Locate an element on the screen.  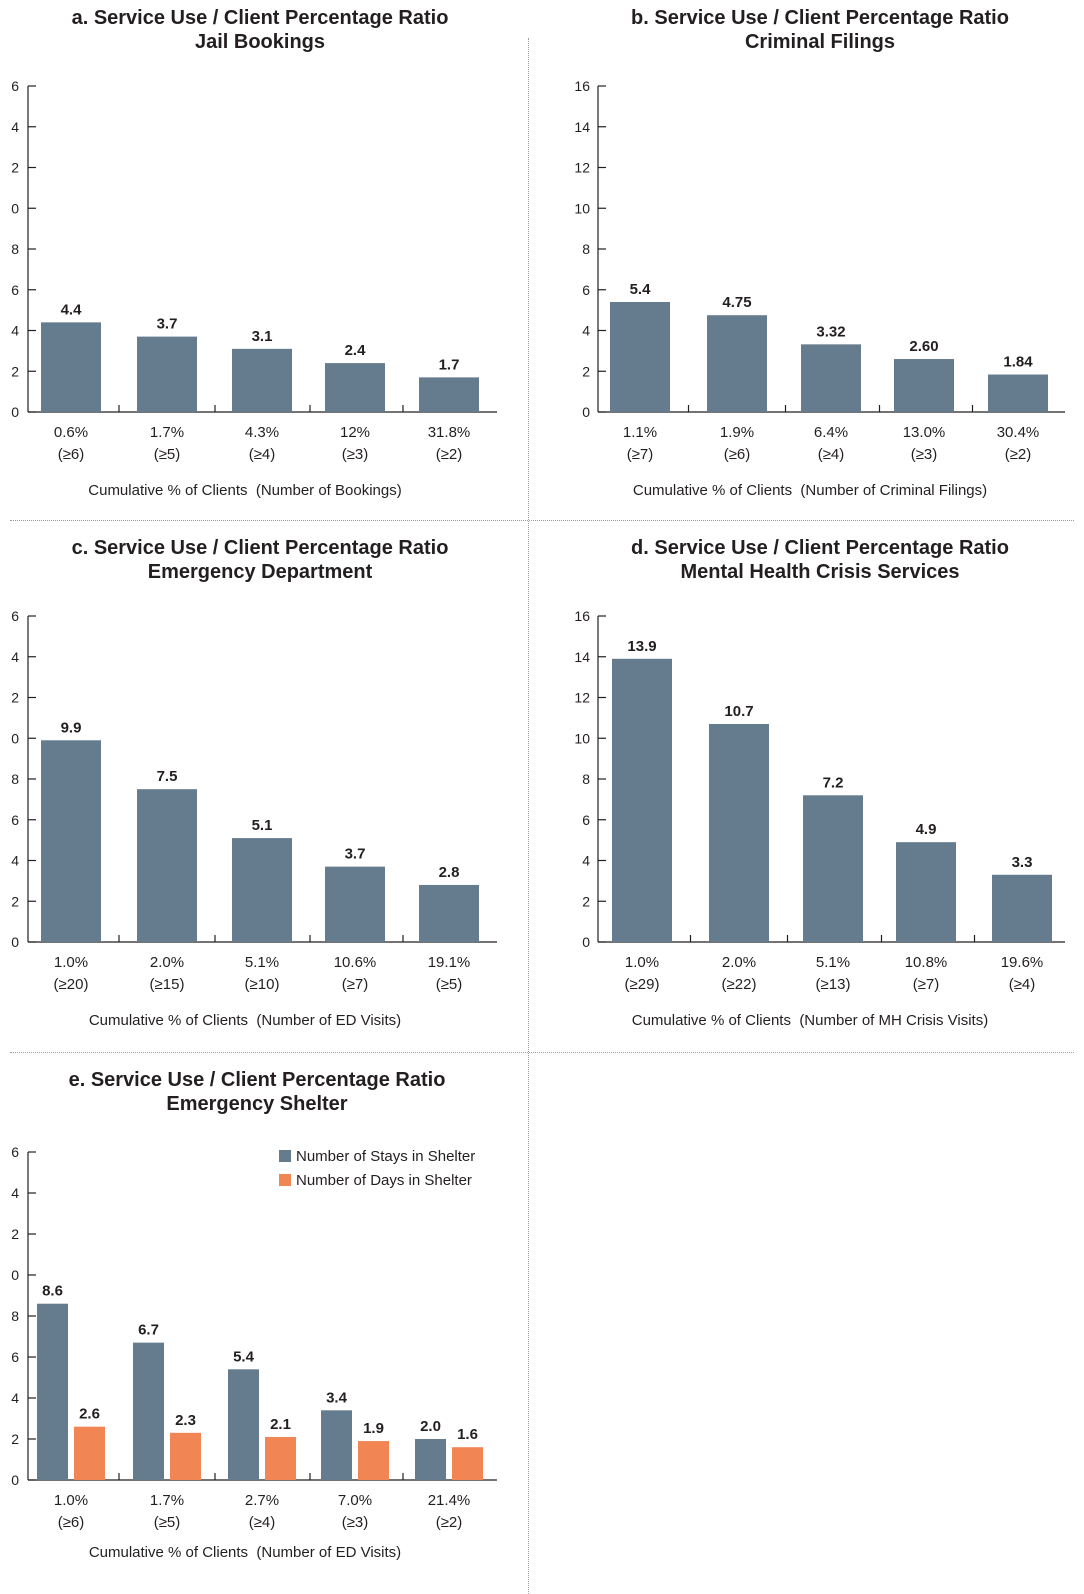
chart-title-line-1: d. Service Use / Client Percentage Ratio is located at coordinates (820, 548).